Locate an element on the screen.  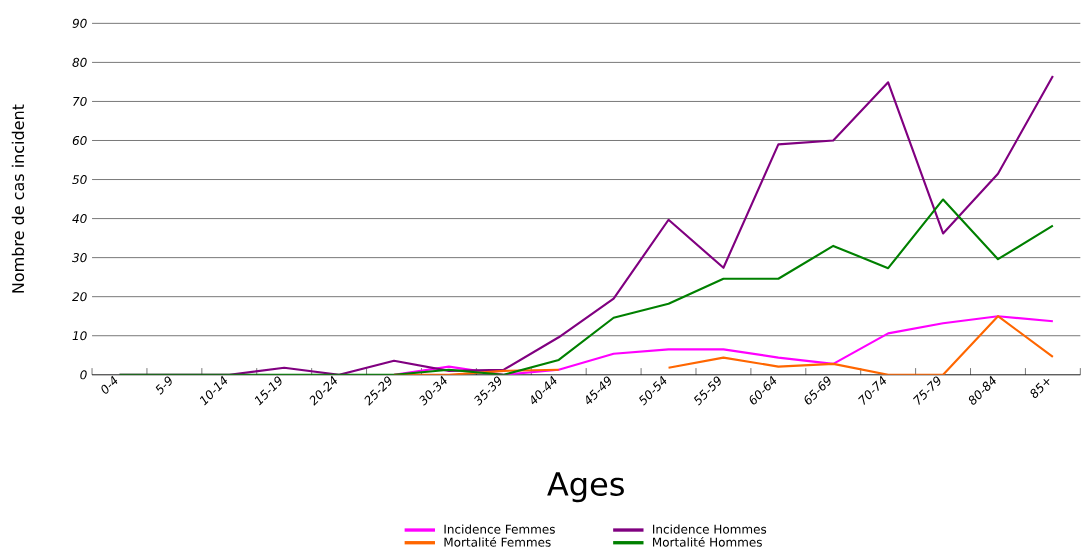
legend-label: Mortalité Hommes is located at coordinates (707, 542).